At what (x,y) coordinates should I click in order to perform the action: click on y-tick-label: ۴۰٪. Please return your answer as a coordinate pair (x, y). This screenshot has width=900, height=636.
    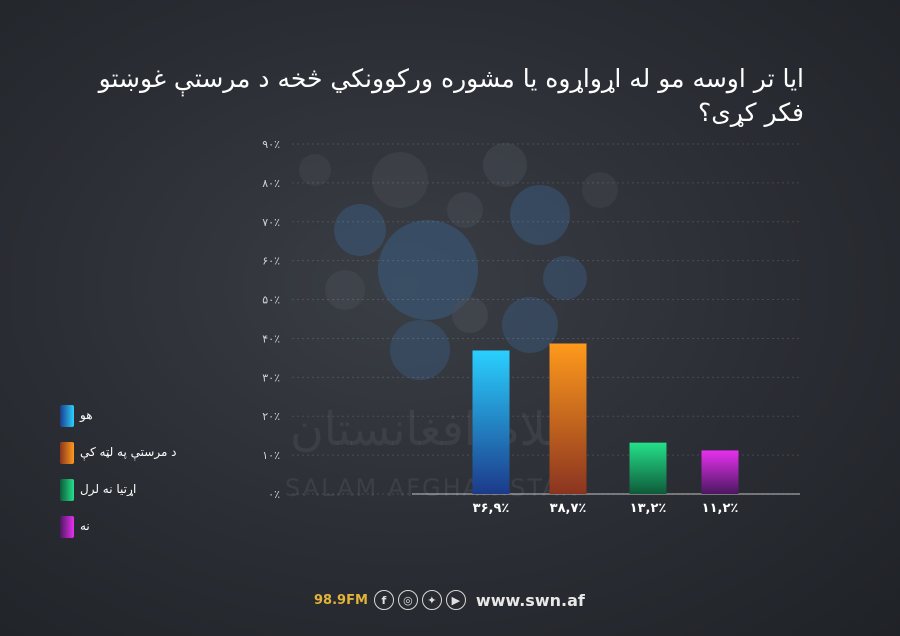
    Looking at the image, I should click on (271, 338).